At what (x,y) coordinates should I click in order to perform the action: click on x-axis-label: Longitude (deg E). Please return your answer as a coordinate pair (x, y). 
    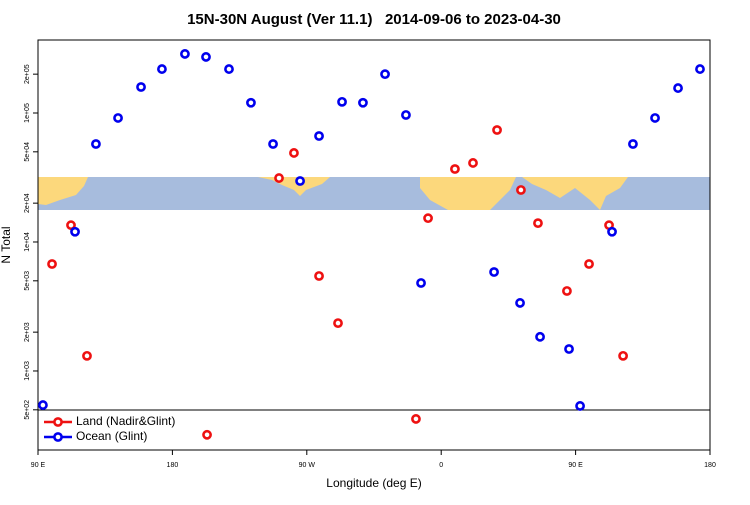
    Looking at the image, I should click on (373, 483).